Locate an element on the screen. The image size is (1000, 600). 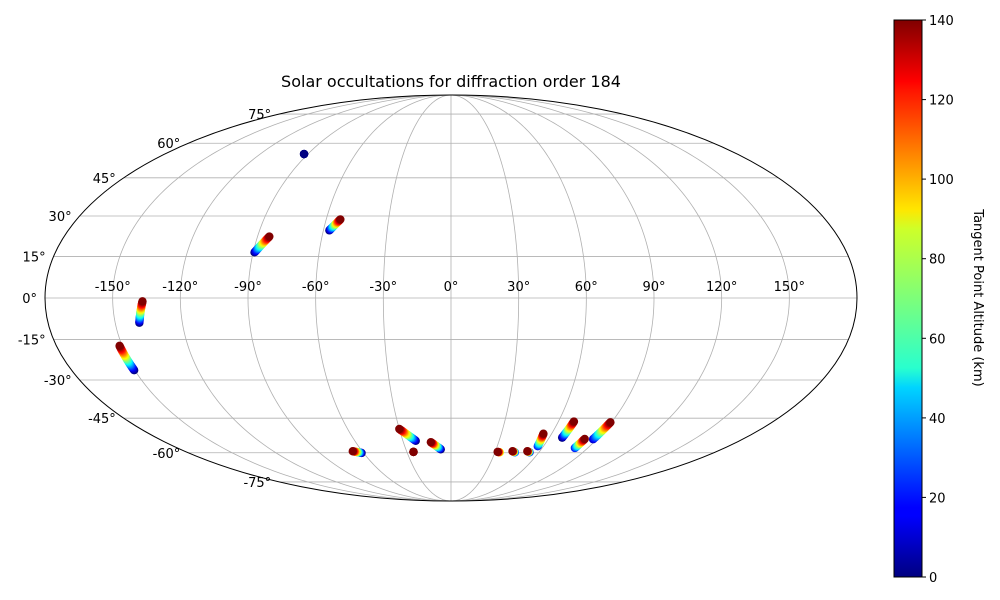
longitude-tick-label: 150° is located at coordinates (789, 287).